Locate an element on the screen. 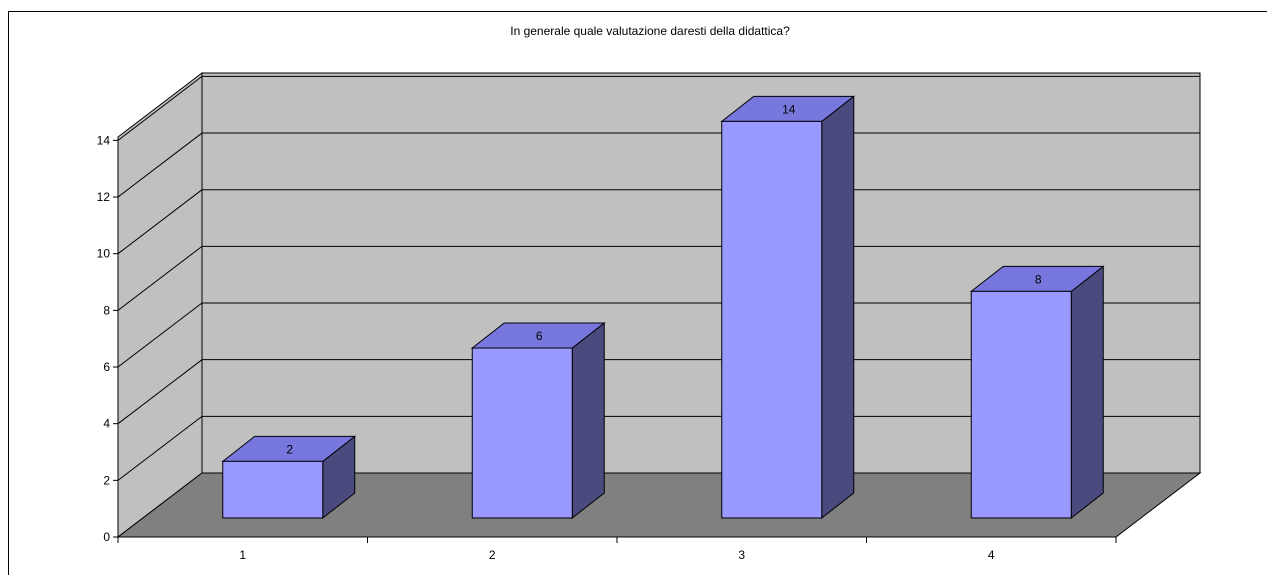 The width and height of the screenshot is (1267, 575). x-tick-label: 3 is located at coordinates (741, 555).